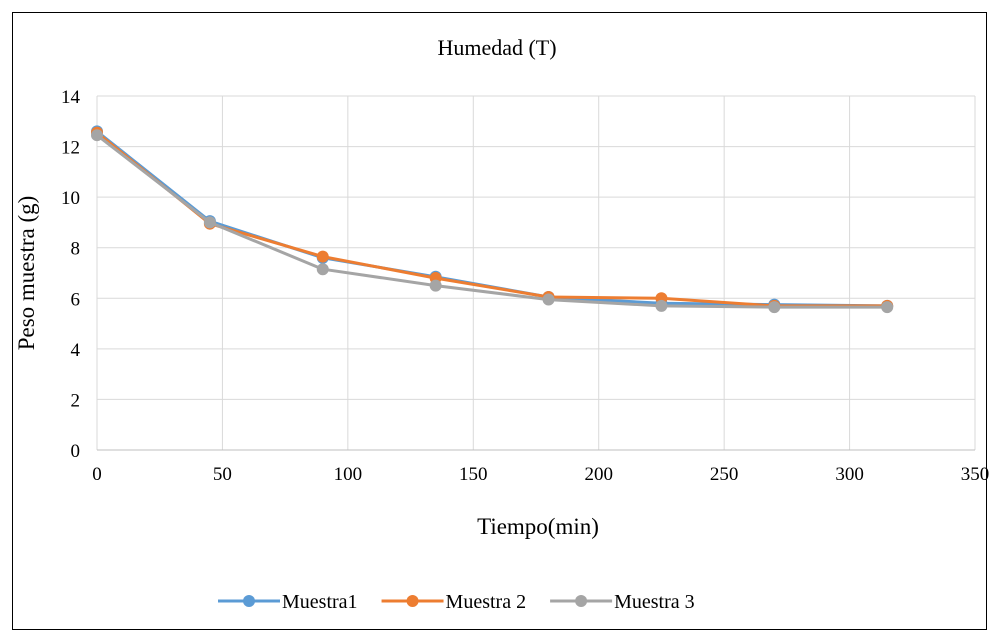  Describe the element at coordinates (97, 474) in the screenshot. I see `x-tick-label: 0` at that location.